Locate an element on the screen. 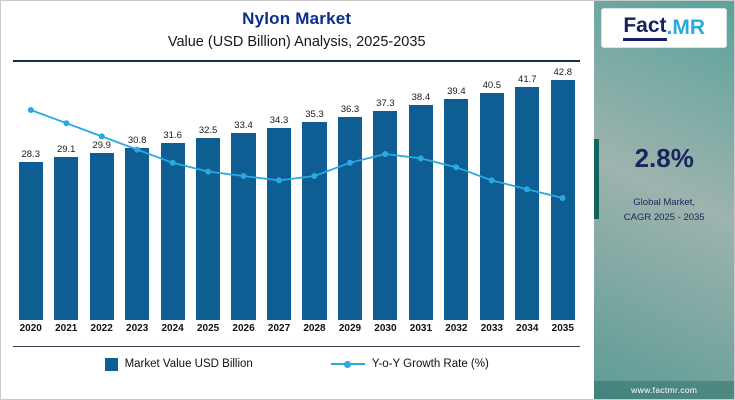  bar-slot-2031: 38.4 is located at coordinates (420, 206).